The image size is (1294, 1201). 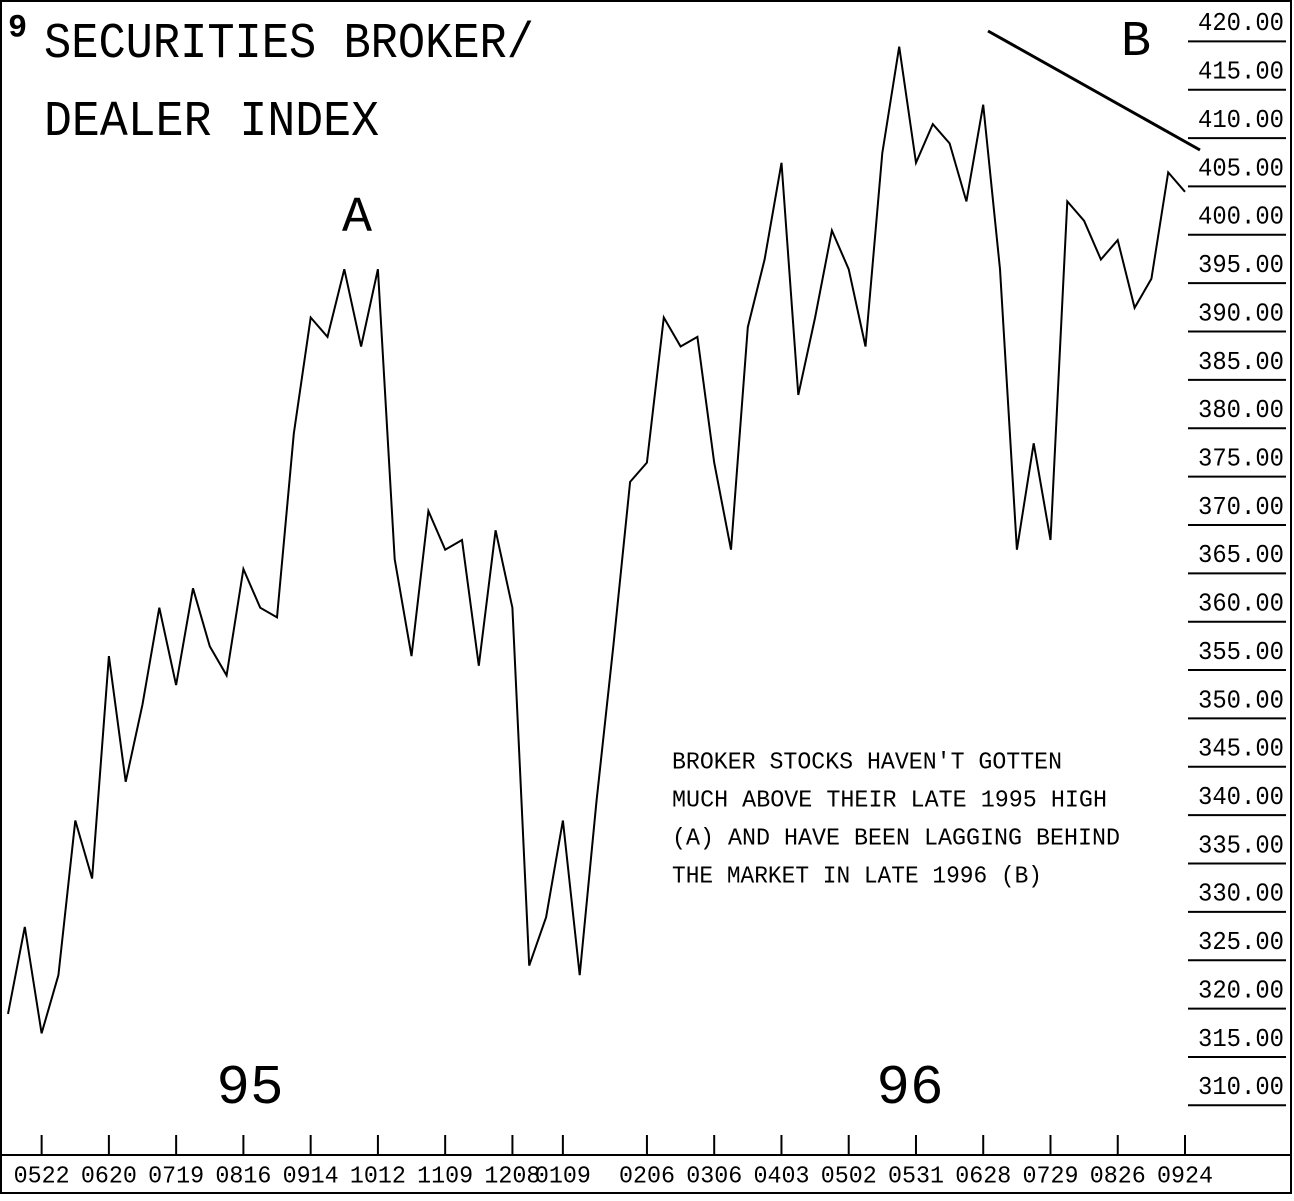 What do you see at coordinates (176, 1176) in the screenshot?
I see `x-tick-label: 0719` at bounding box center [176, 1176].